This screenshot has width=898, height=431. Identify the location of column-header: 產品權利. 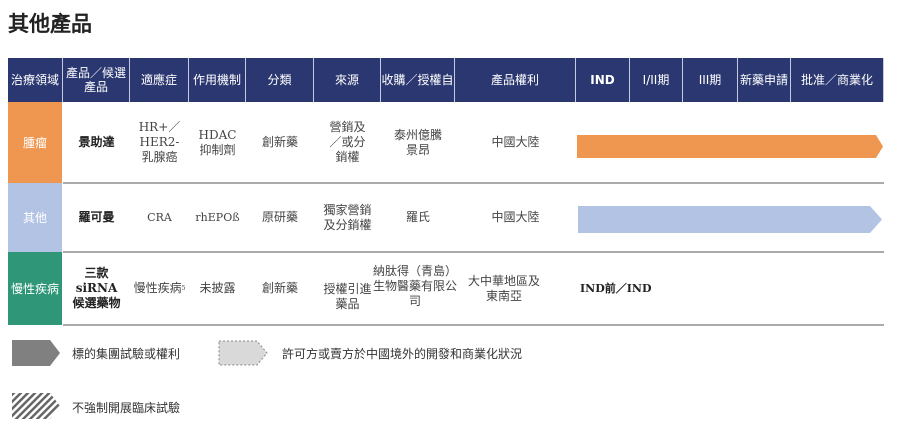
(515, 80).